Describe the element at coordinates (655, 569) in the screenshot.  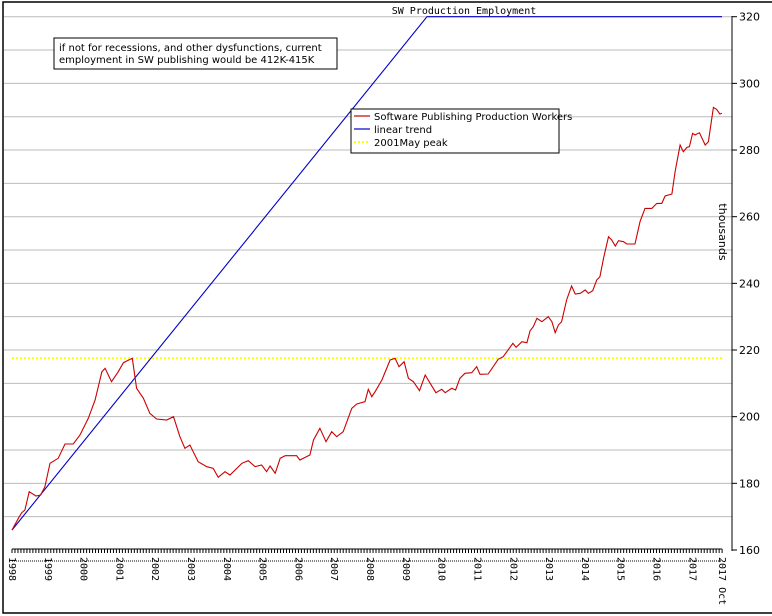
I see `x-tick-label: 2016` at that location.